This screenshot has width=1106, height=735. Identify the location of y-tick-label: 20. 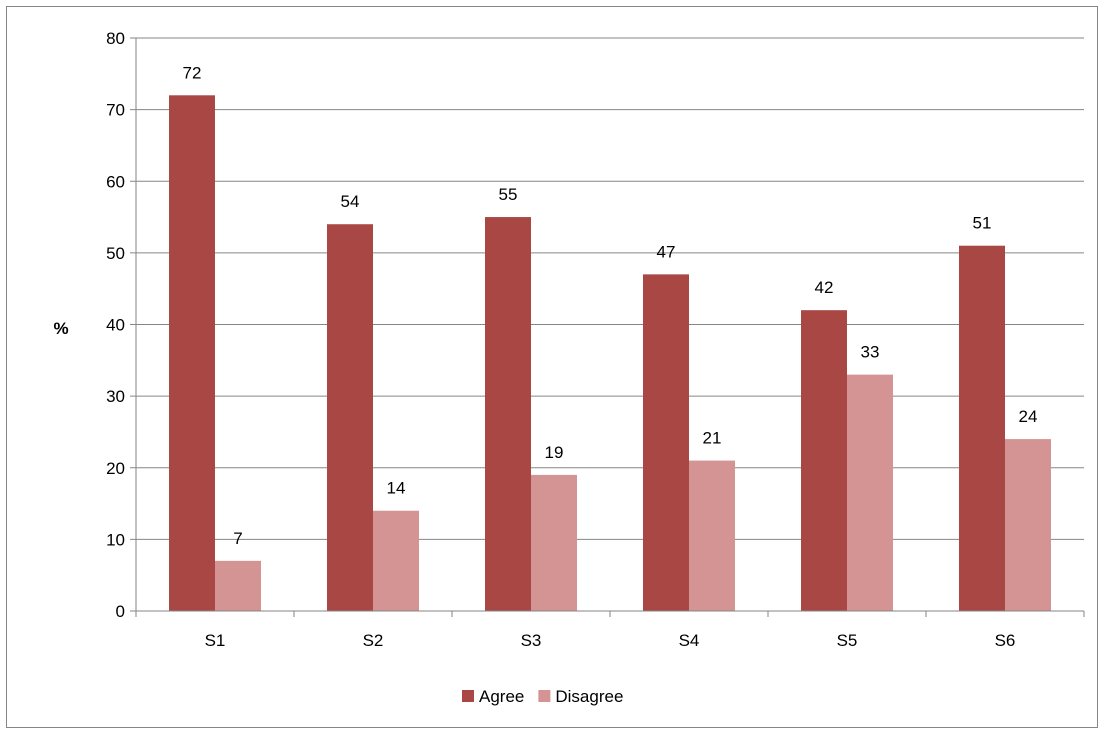
(115, 468).